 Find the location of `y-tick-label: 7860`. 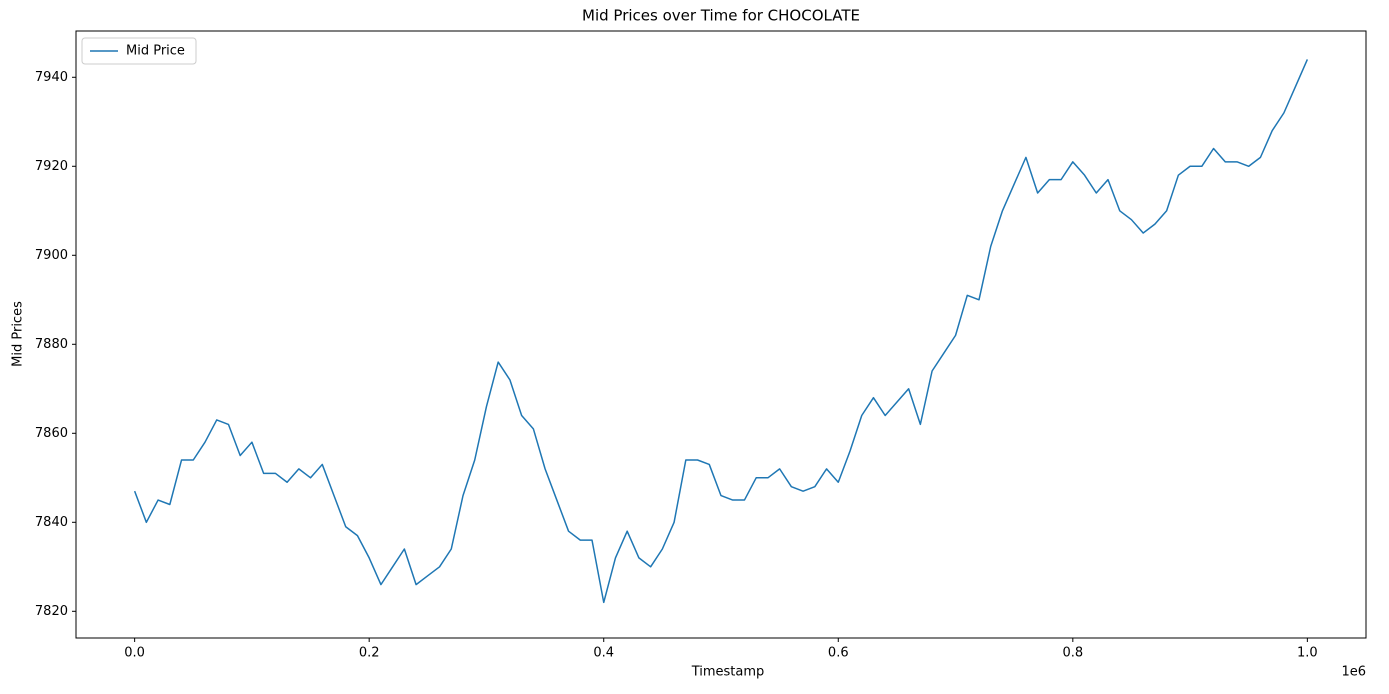

y-tick-label: 7860 is located at coordinates (51, 433).